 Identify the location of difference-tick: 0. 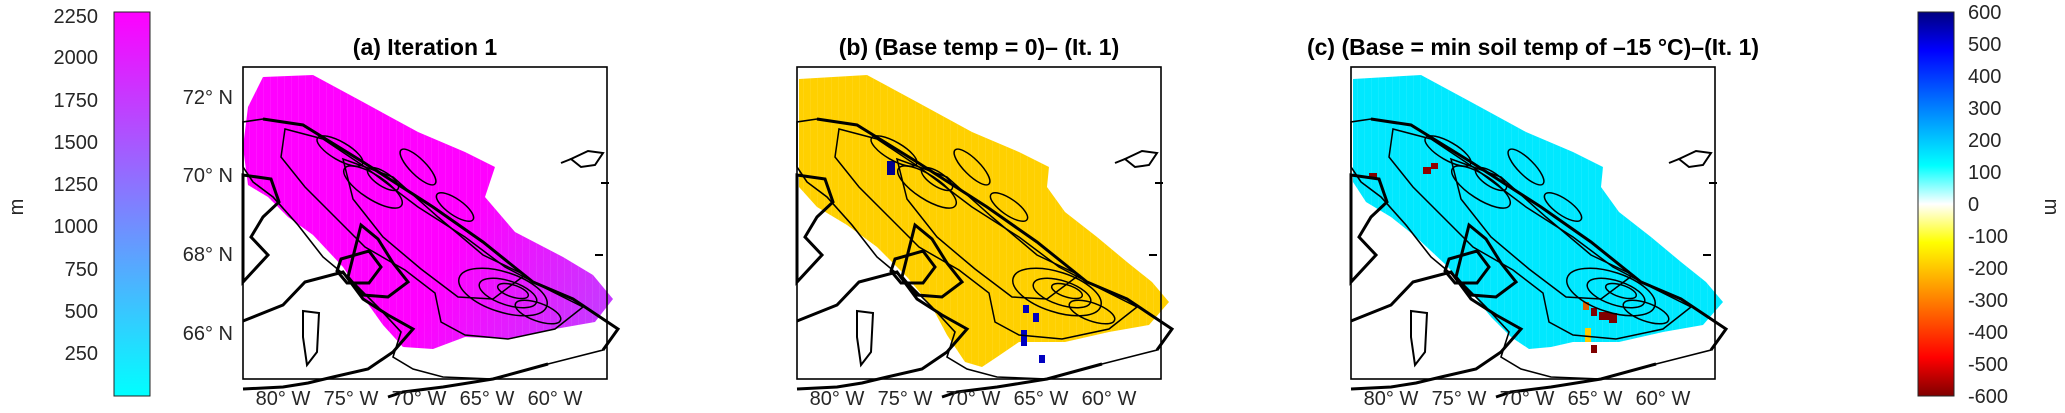
(1973, 205).